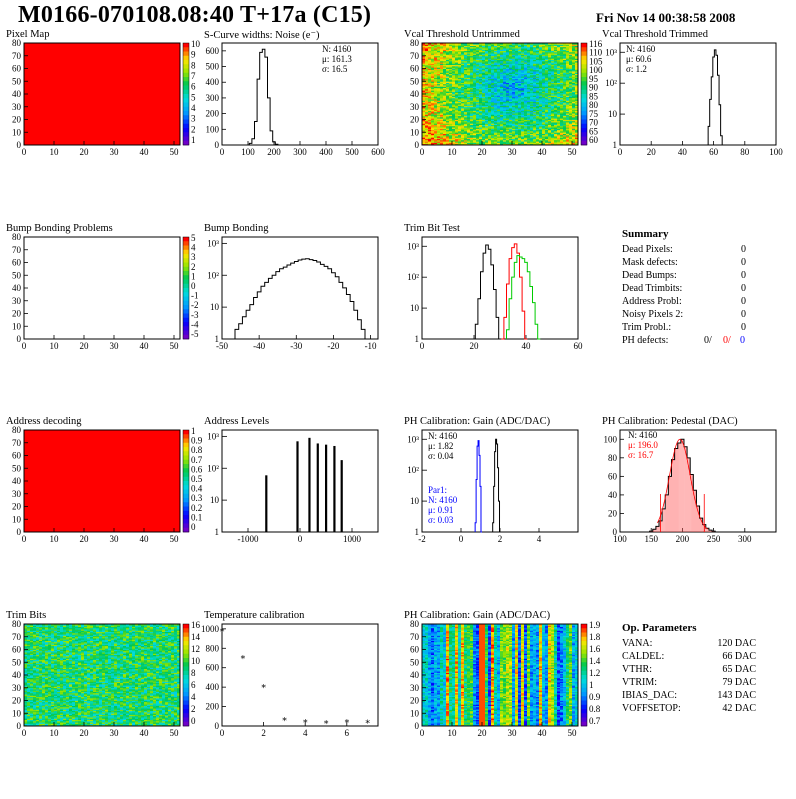 This screenshot has width=796, height=799. I want to click on y-tick-label: 20, so click(17, 507).